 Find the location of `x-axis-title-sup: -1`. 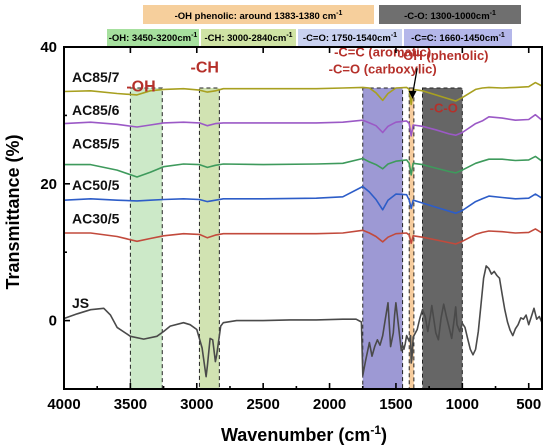

x-axis-title-sup: -1 is located at coordinates (375, 430).